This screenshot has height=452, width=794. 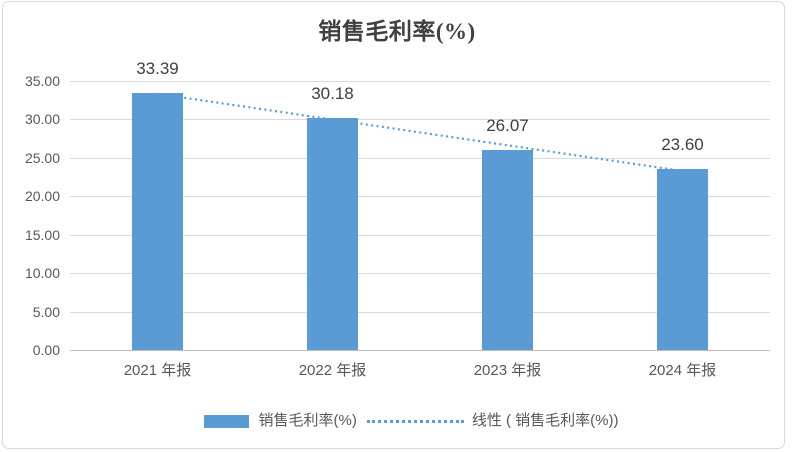 I want to click on y-tick-label: 15.00, so click(x=42, y=234).